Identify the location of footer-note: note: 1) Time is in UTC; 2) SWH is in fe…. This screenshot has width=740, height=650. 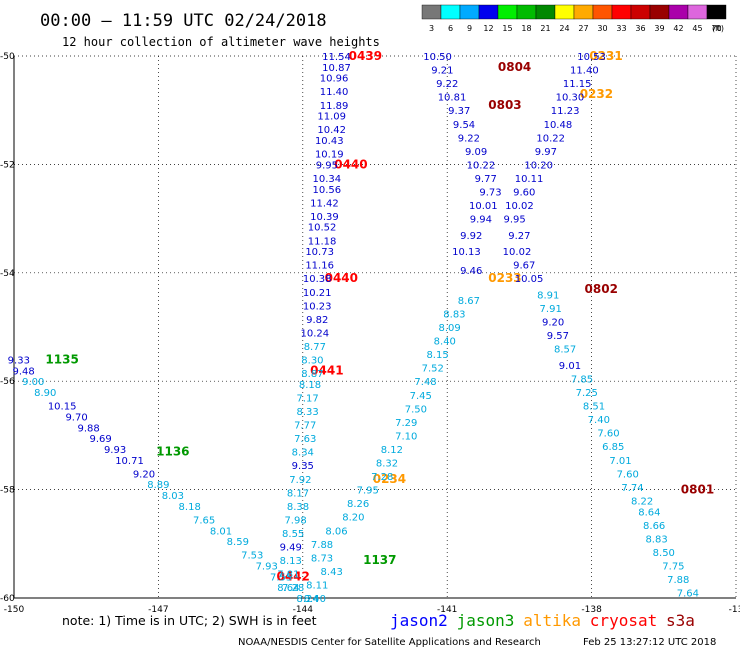
(189, 620).